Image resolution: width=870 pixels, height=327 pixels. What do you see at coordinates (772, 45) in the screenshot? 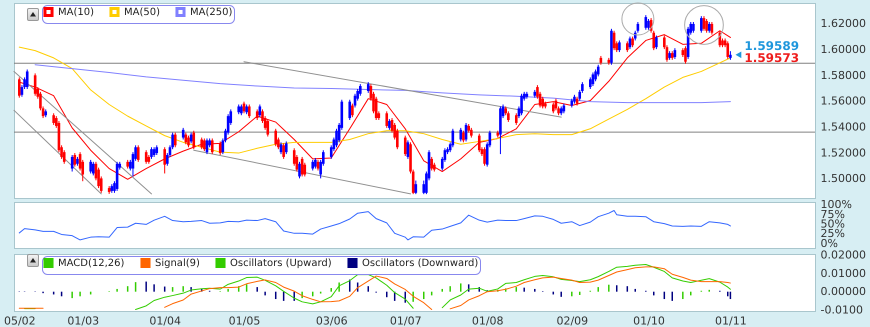
I see `annotation: 1.59589` at bounding box center [772, 45].